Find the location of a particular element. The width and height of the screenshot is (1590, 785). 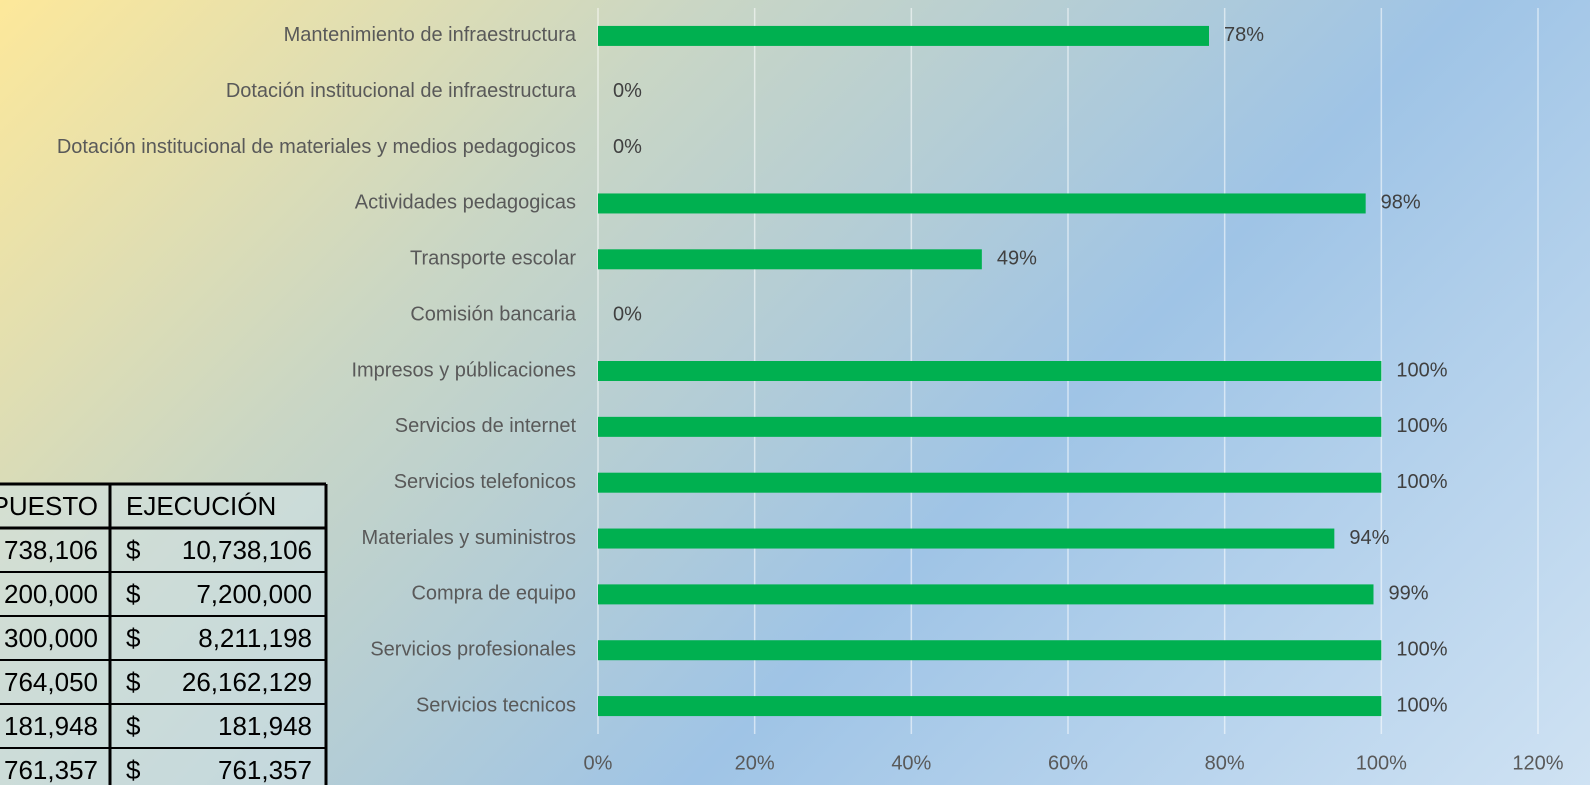

table-cell: 8,211,198 is located at coordinates (255, 638).